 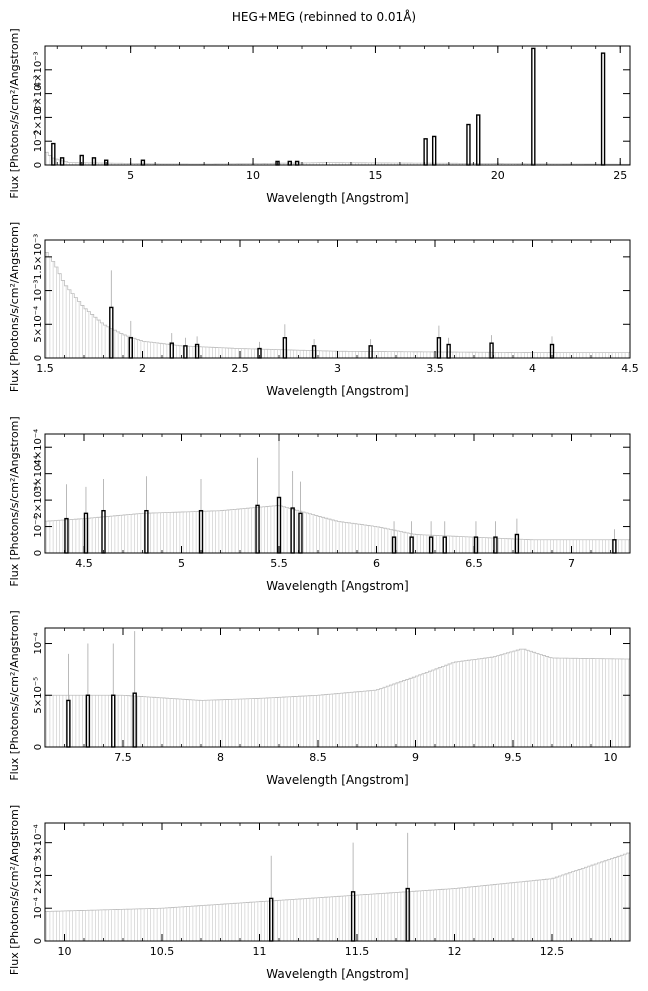 I want to click on x-tick-label: 10.5, so click(x=162, y=951).